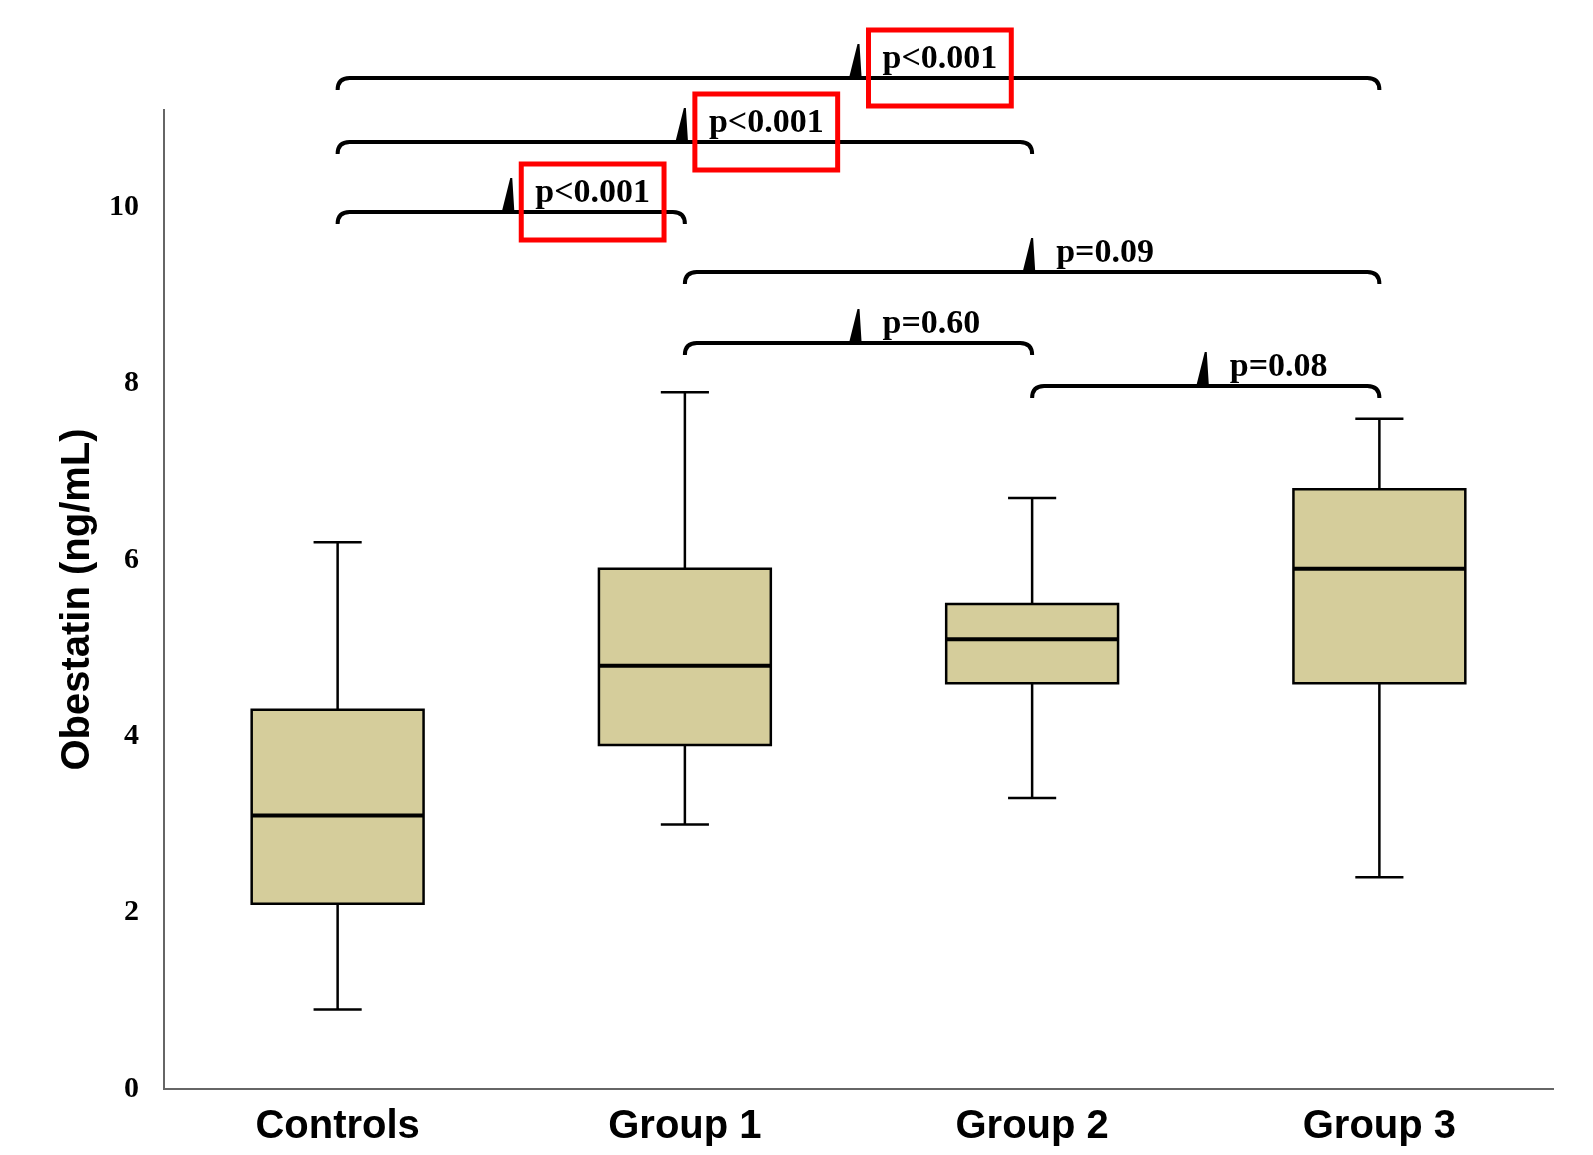 The image size is (1593, 1155). I want to click on x-tick-label: Controls, so click(337, 1124).